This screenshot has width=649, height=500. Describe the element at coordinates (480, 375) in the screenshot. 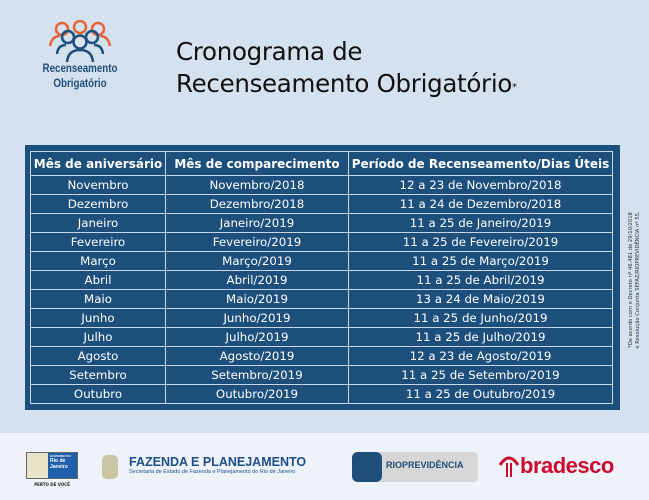

I see `period-cell: 11 a 25 de Setembro/2019` at that location.